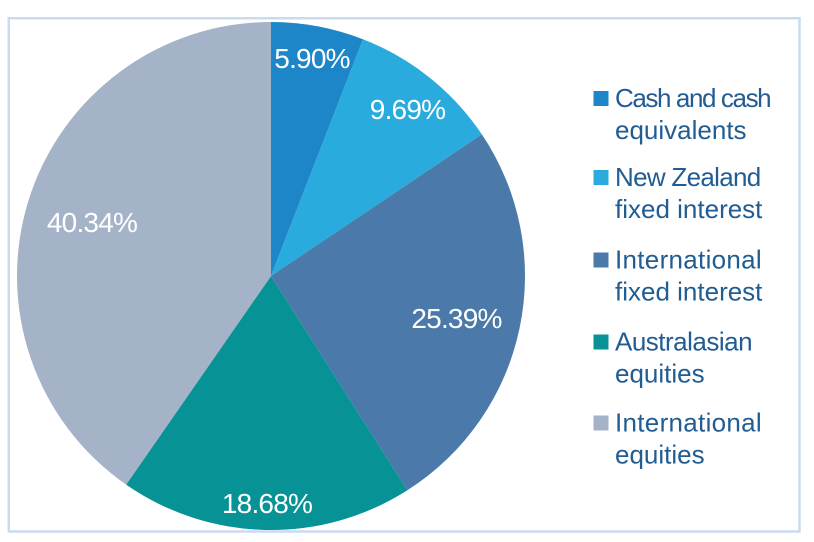  Describe the element at coordinates (456, 318) in the screenshot. I see `svg-text: 25.39%` at that location.